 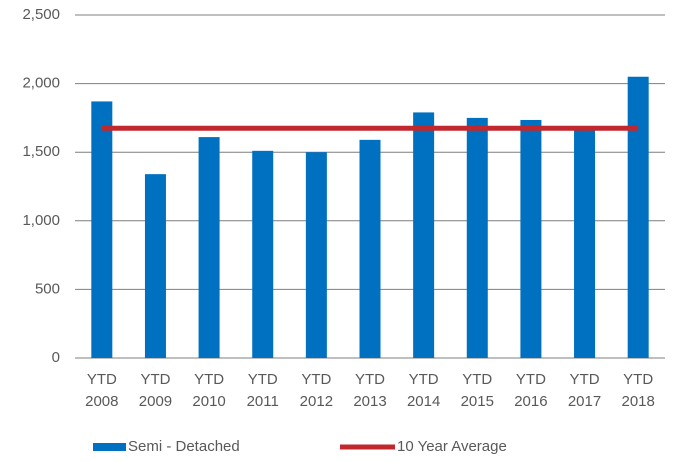 What do you see at coordinates (584, 390) in the screenshot?
I see `x-tick-label: YTD 2017` at bounding box center [584, 390].